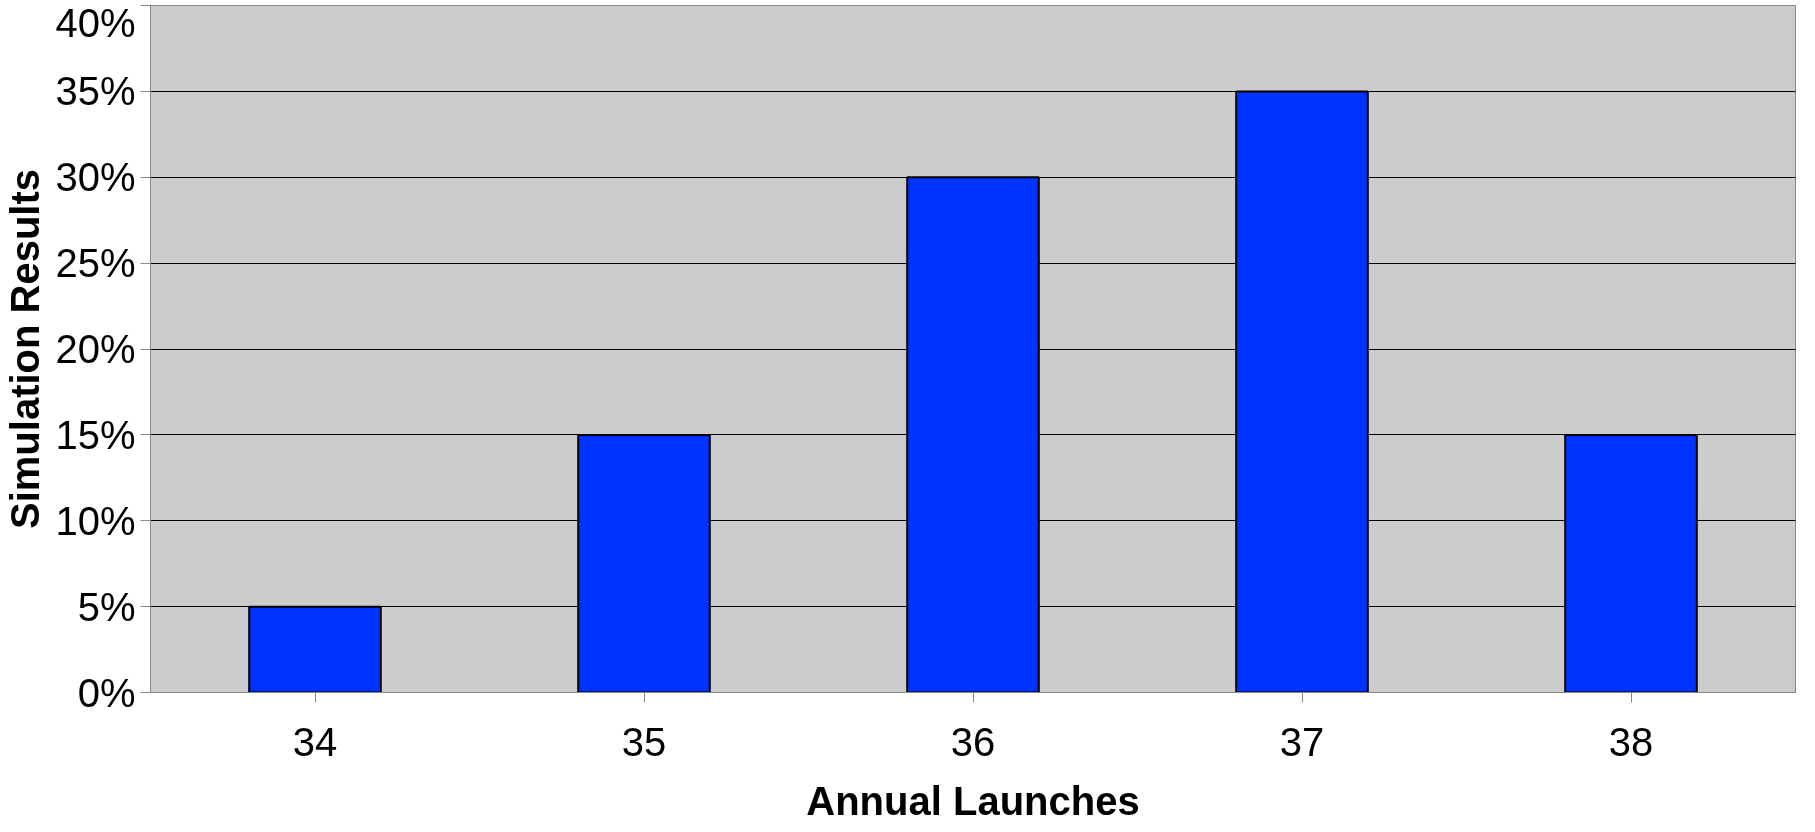 The height and width of the screenshot is (832, 1815). Describe the element at coordinates (95, 434) in the screenshot. I see `y-tick-label: 15%` at that location.